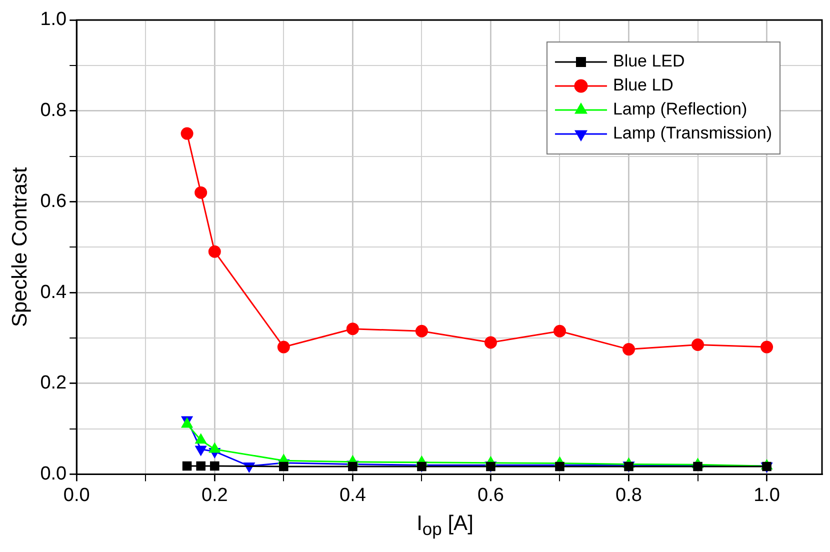 This screenshot has width=830, height=552. I want to click on x-tick-label: 0.8, so click(629, 495).